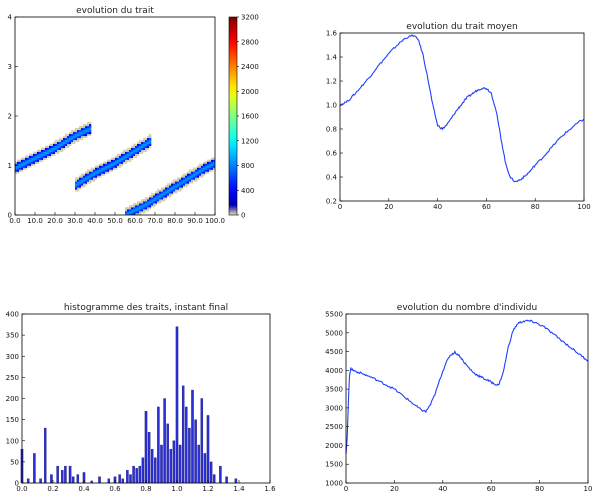  What do you see at coordinates (332, 154) in the screenshot?
I see `y-tick-label: 0.6` at bounding box center [332, 154].